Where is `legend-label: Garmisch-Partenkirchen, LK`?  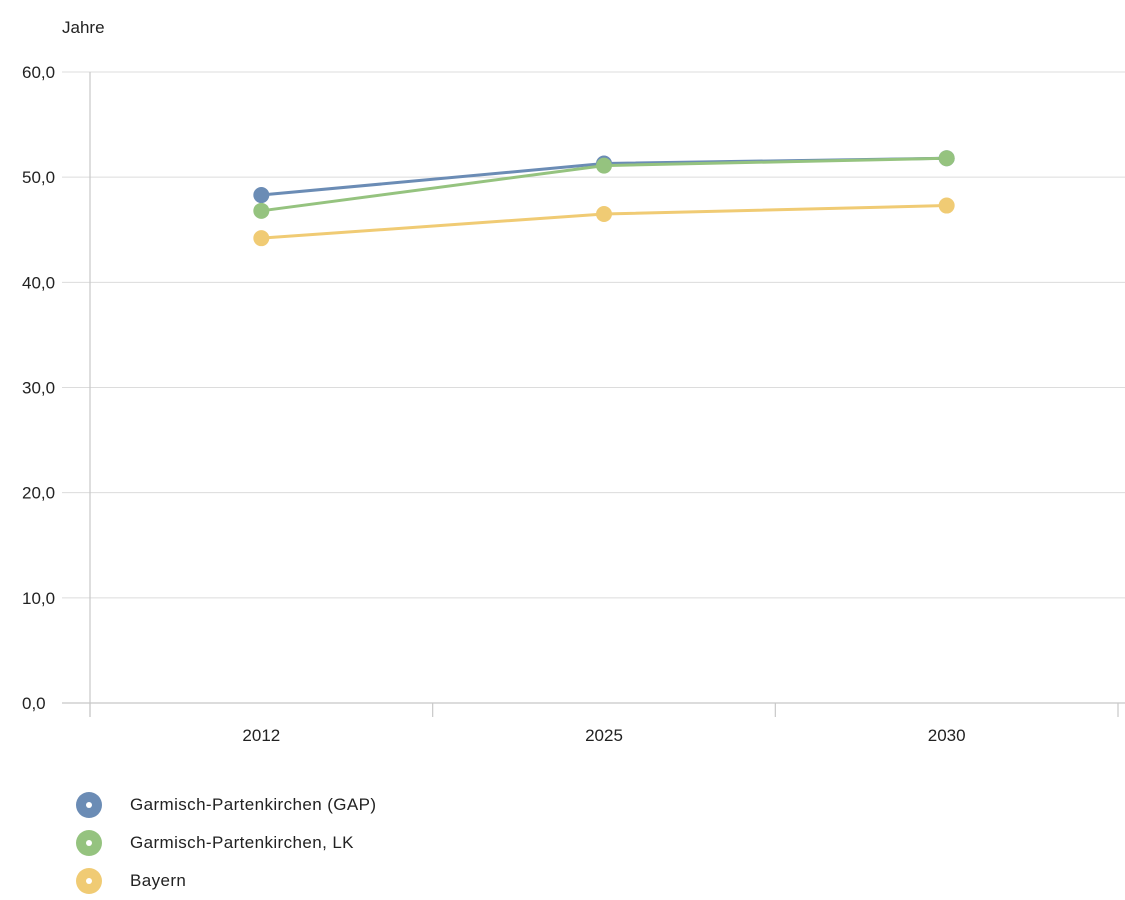
legend-label: Garmisch-Partenkirchen, LK is located at coordinates (242, 842).